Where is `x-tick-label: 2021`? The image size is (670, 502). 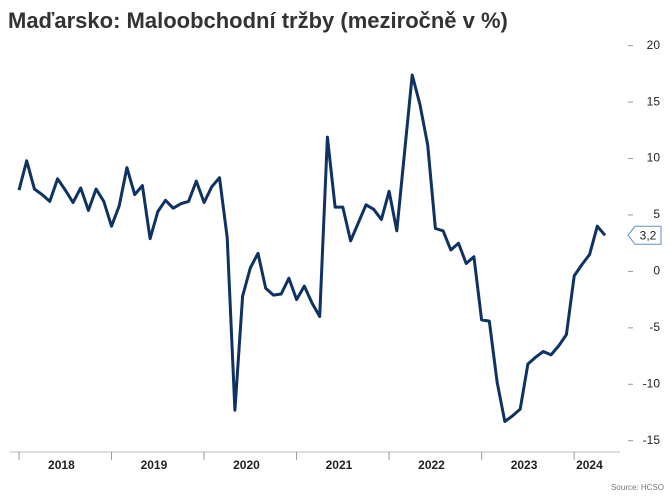
x-tick-label: 2021 is located at coordinates (339, 465).